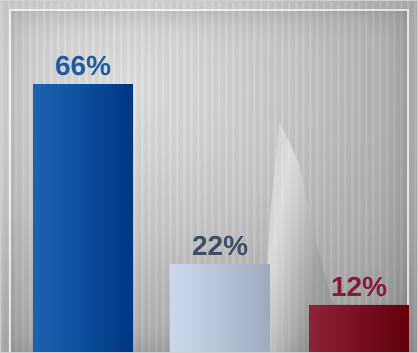 This screenshot has width=418, height=353. I want to click on data-label-2: 22%, so click(220, 245).